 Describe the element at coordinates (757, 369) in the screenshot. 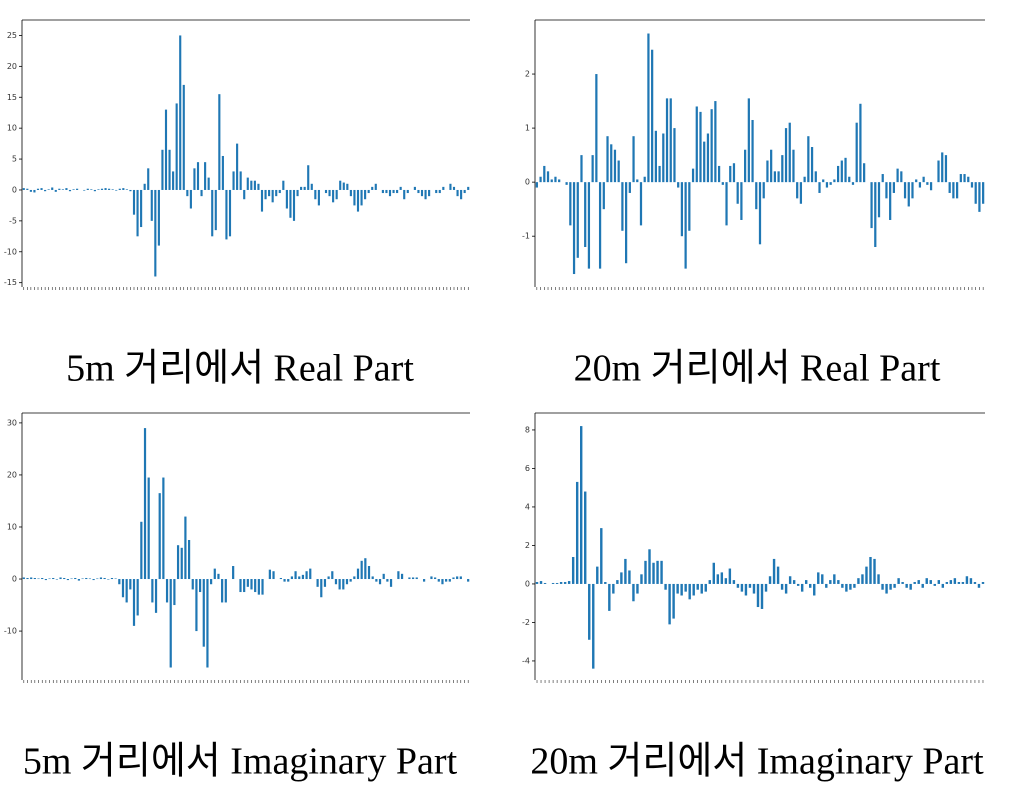

I see `chart-caption: 20m 거리에서 Real Part` at that location.